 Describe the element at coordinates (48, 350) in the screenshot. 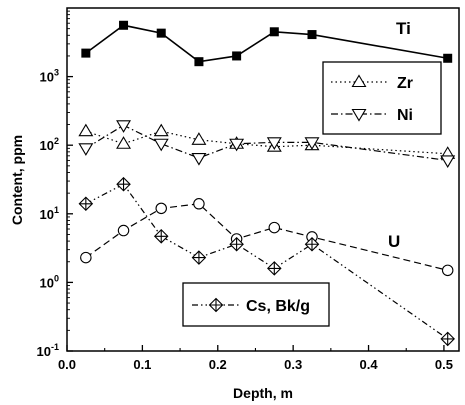

I see `y-tick-label: 10⁻¹` at that location.